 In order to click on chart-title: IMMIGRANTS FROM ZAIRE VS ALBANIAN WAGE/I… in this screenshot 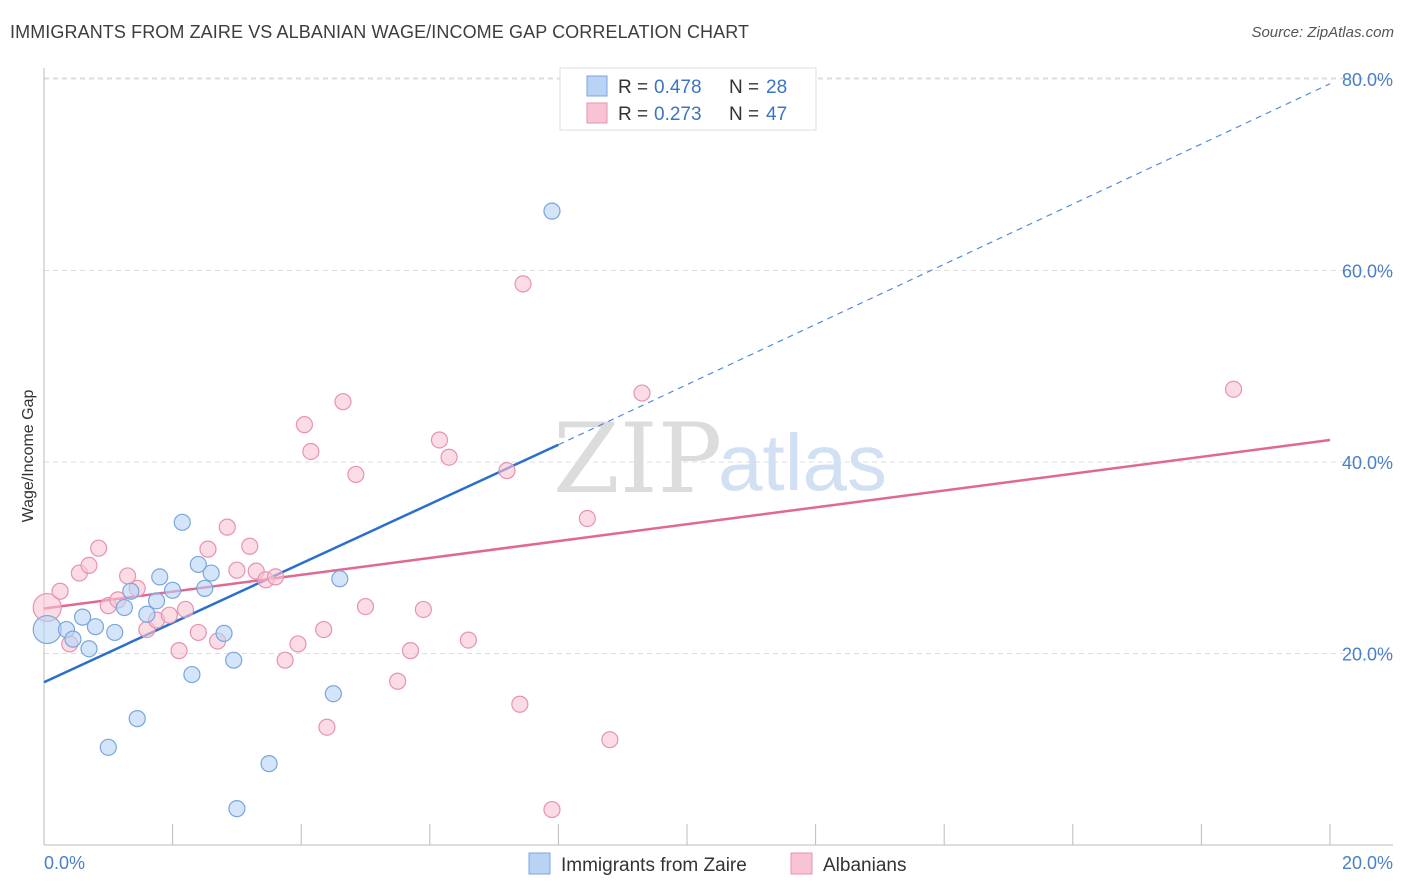, I will do `click(380, 32)`.